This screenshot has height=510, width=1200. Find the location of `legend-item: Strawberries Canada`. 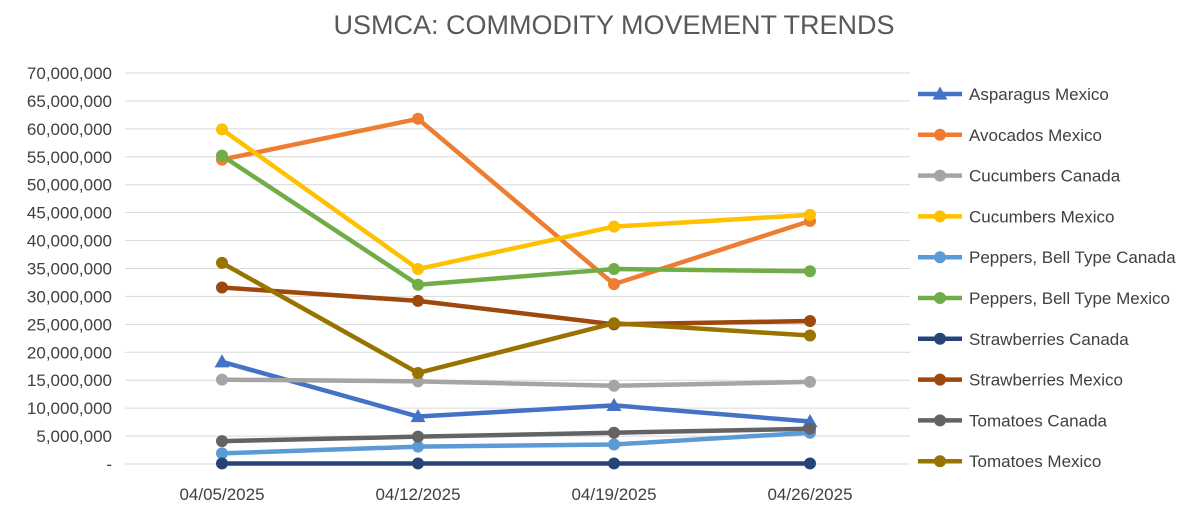

legend-item: Strawberries Canada is located at coordinates (1023, 339).